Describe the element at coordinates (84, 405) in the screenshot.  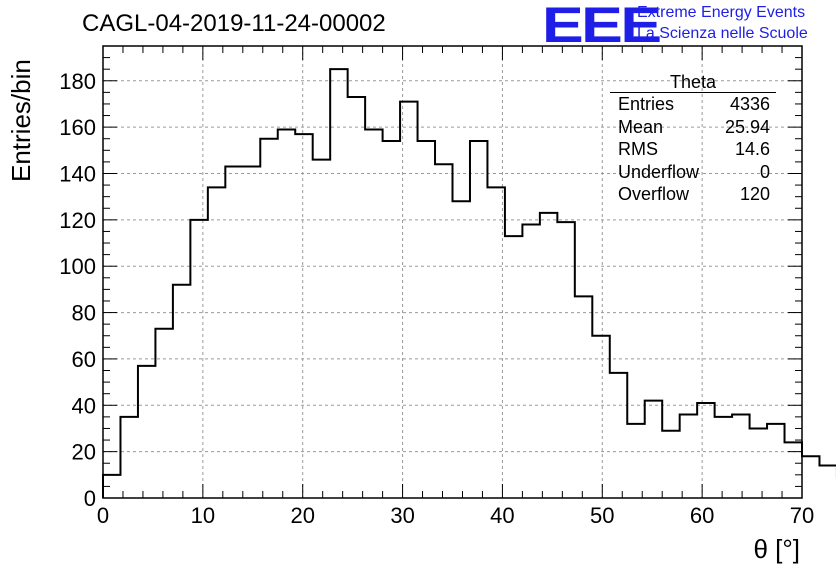
I see `y-tick-label: 40` at that location.